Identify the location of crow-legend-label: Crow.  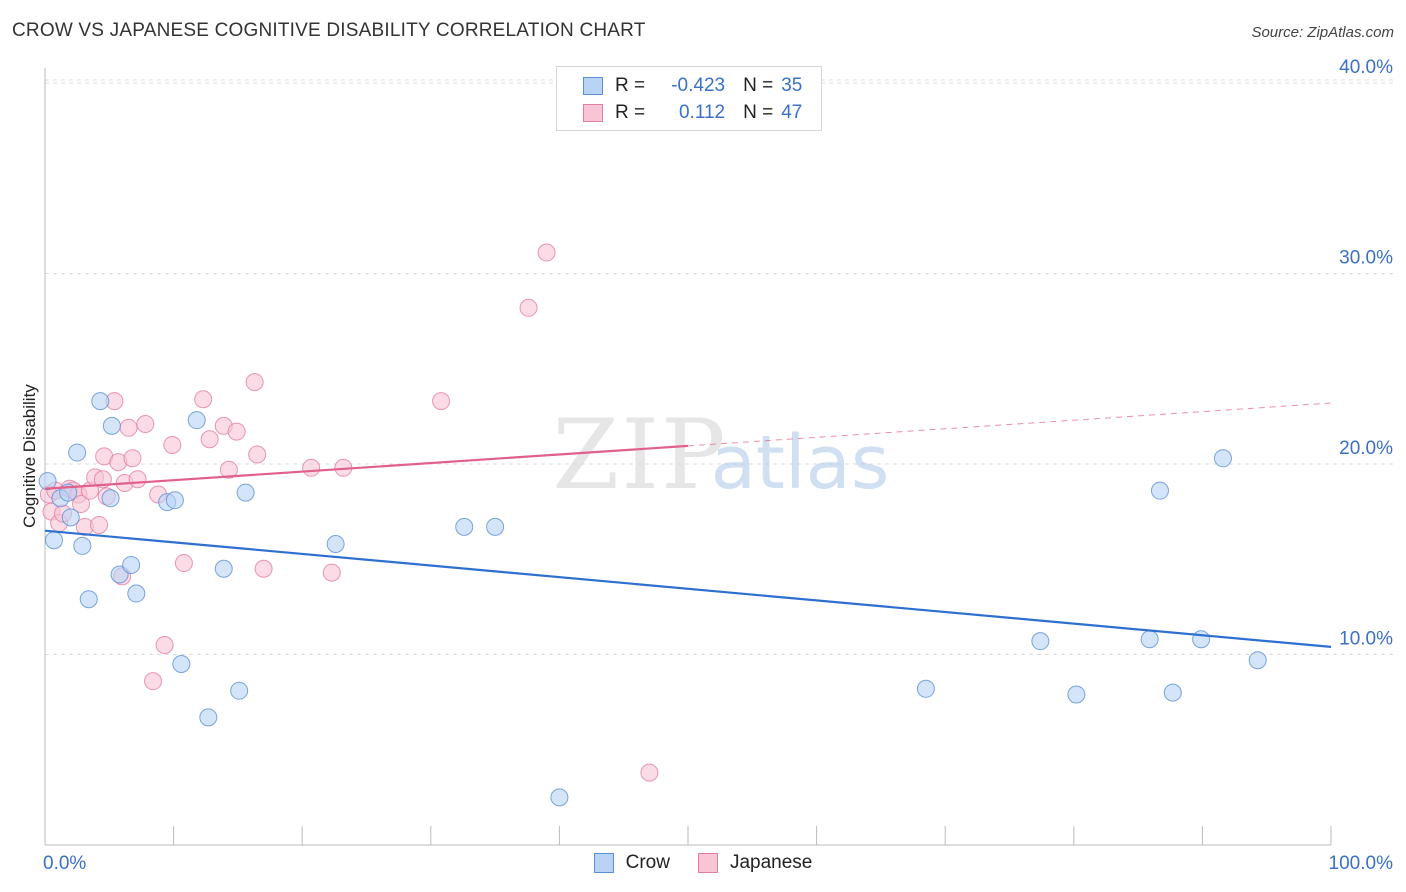
(647, 862).